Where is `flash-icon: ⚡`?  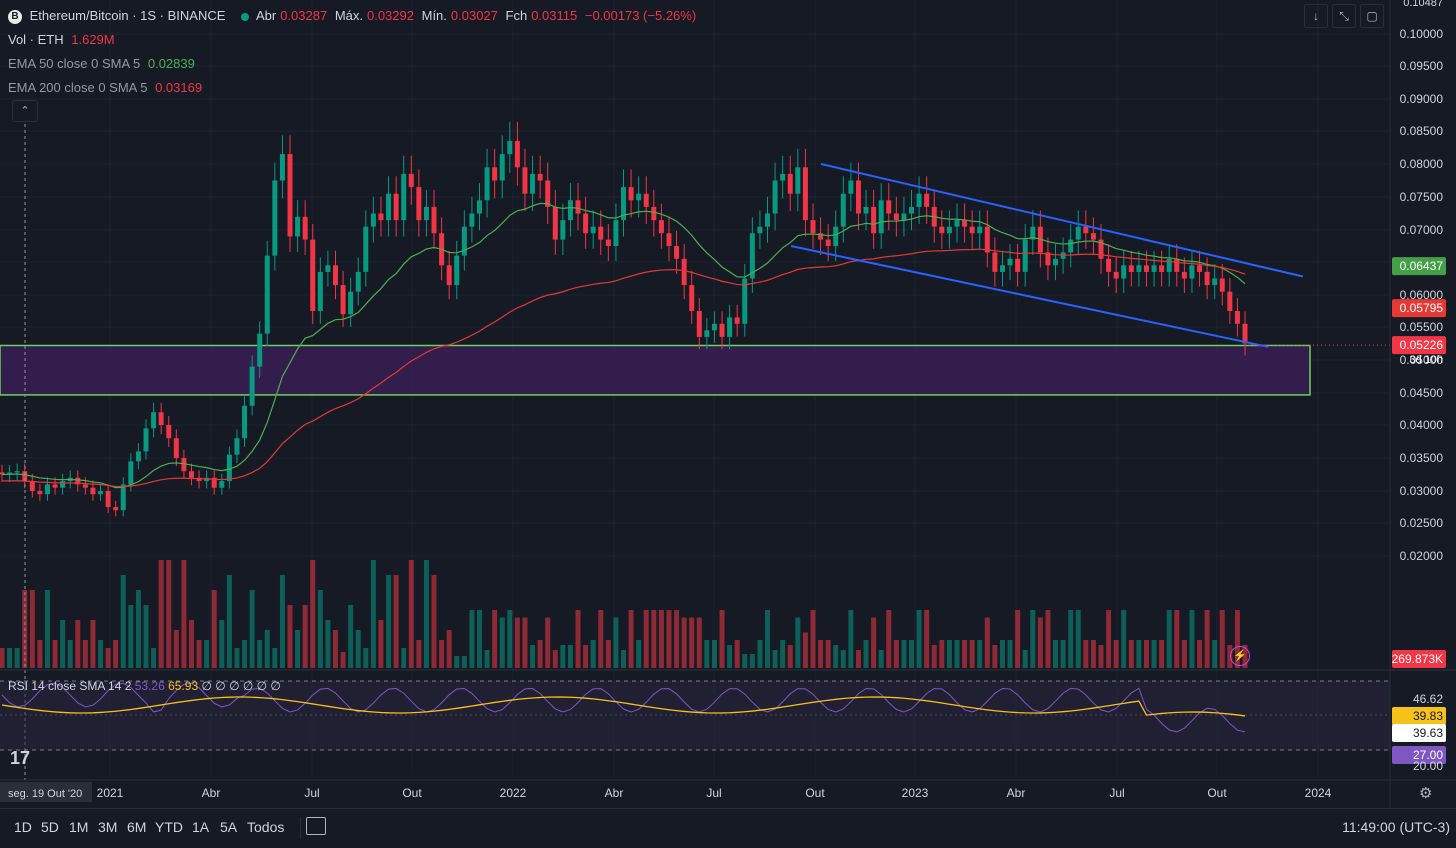
flash-icon: ⚡ is located at coordinates (1240, 656).